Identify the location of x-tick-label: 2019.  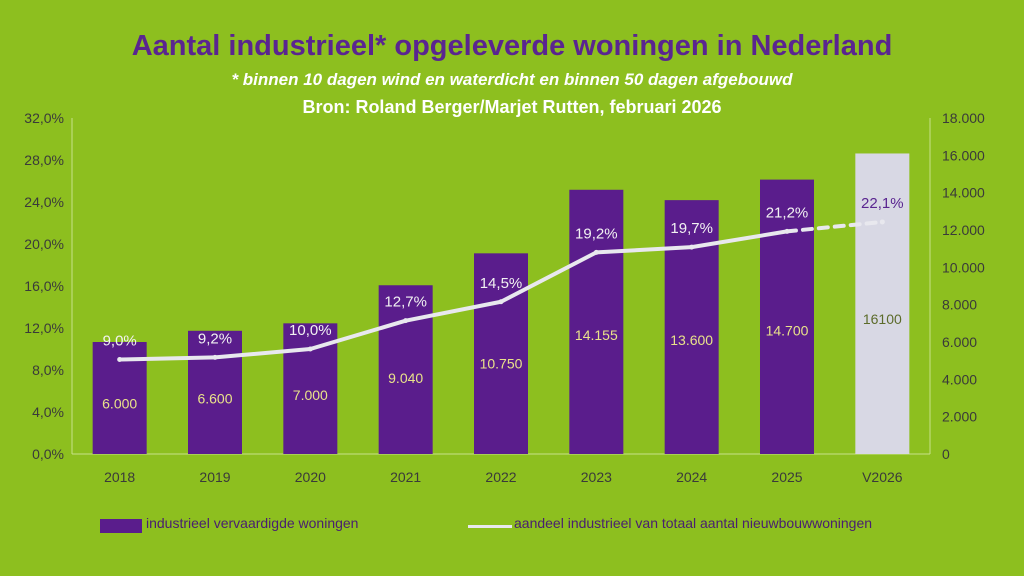
(214, 477).